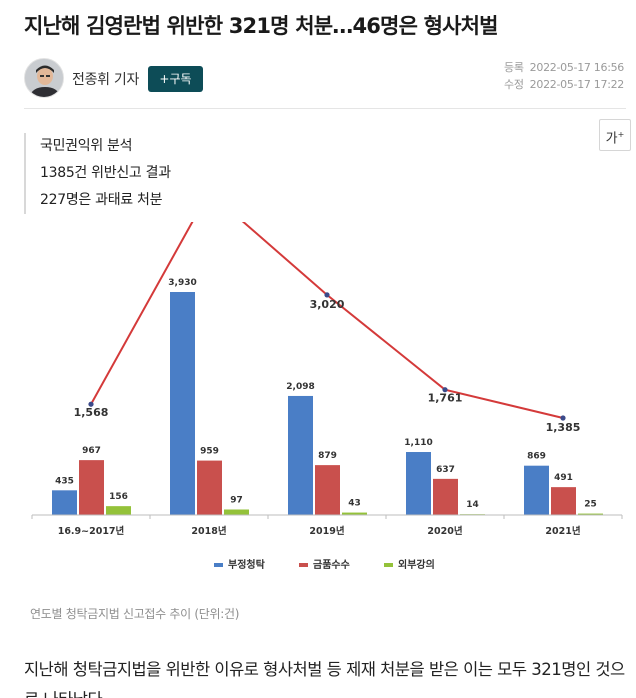  What do you see at coordinates (105, 173) in the screenshot?
I see `subheading-2: 1385건 위반신고 결과` at bounding box center [105, 173].